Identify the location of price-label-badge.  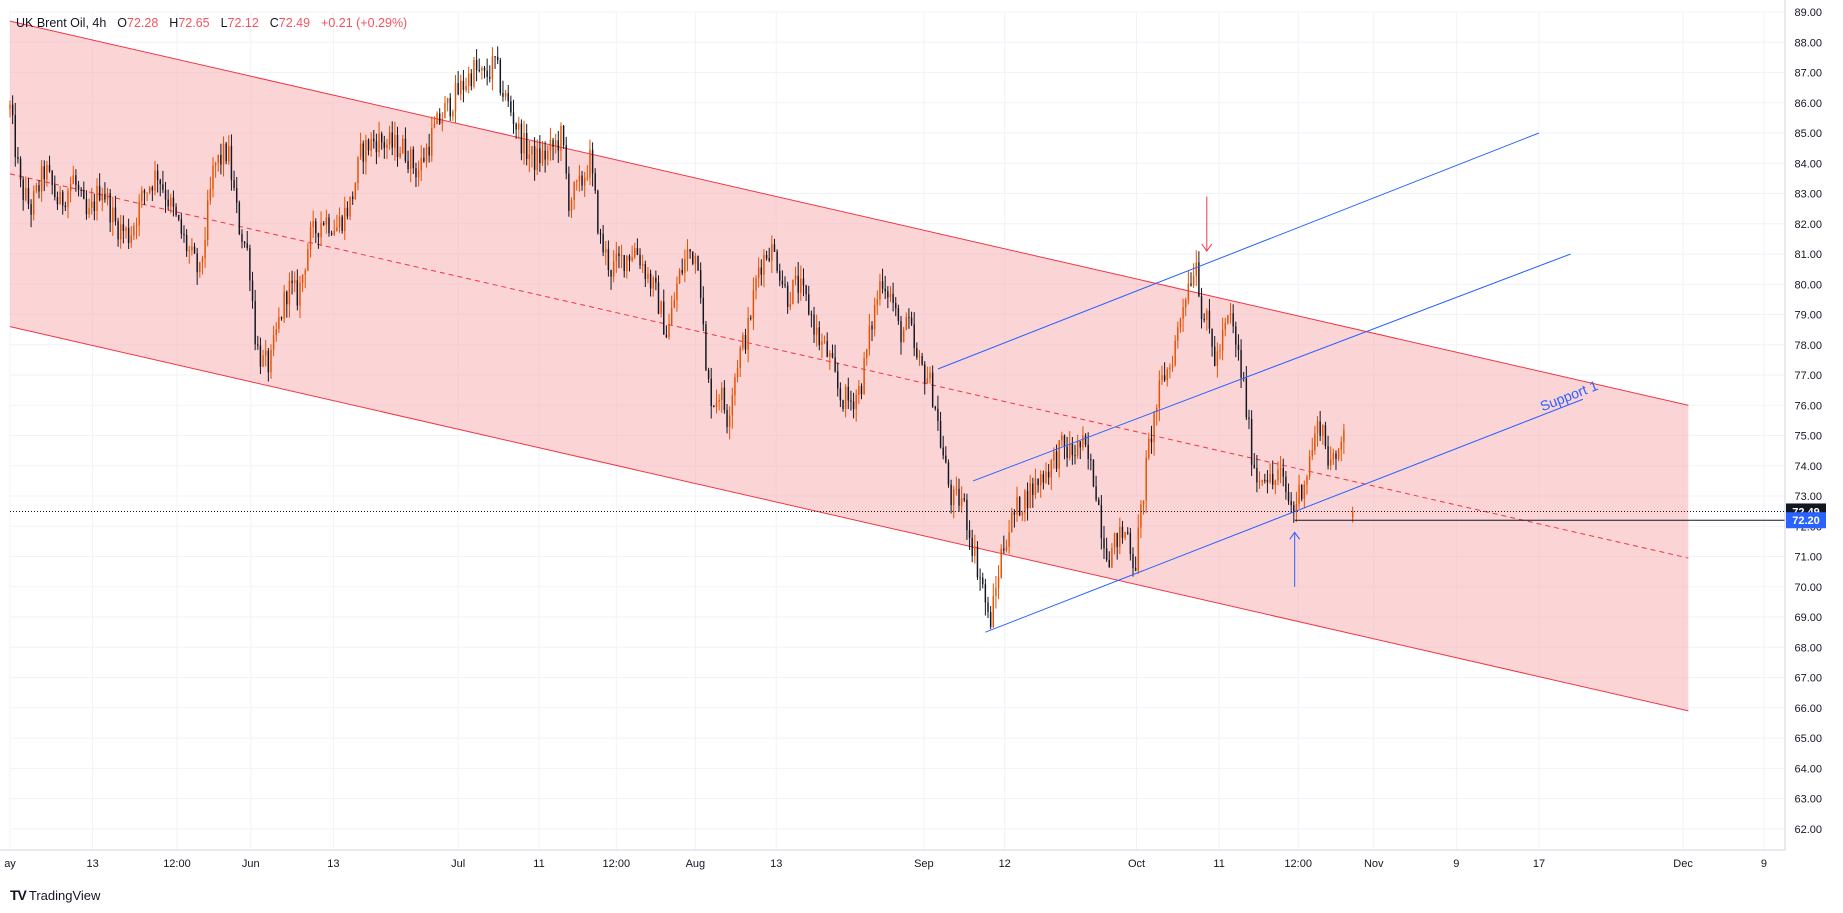
(1806, 520).